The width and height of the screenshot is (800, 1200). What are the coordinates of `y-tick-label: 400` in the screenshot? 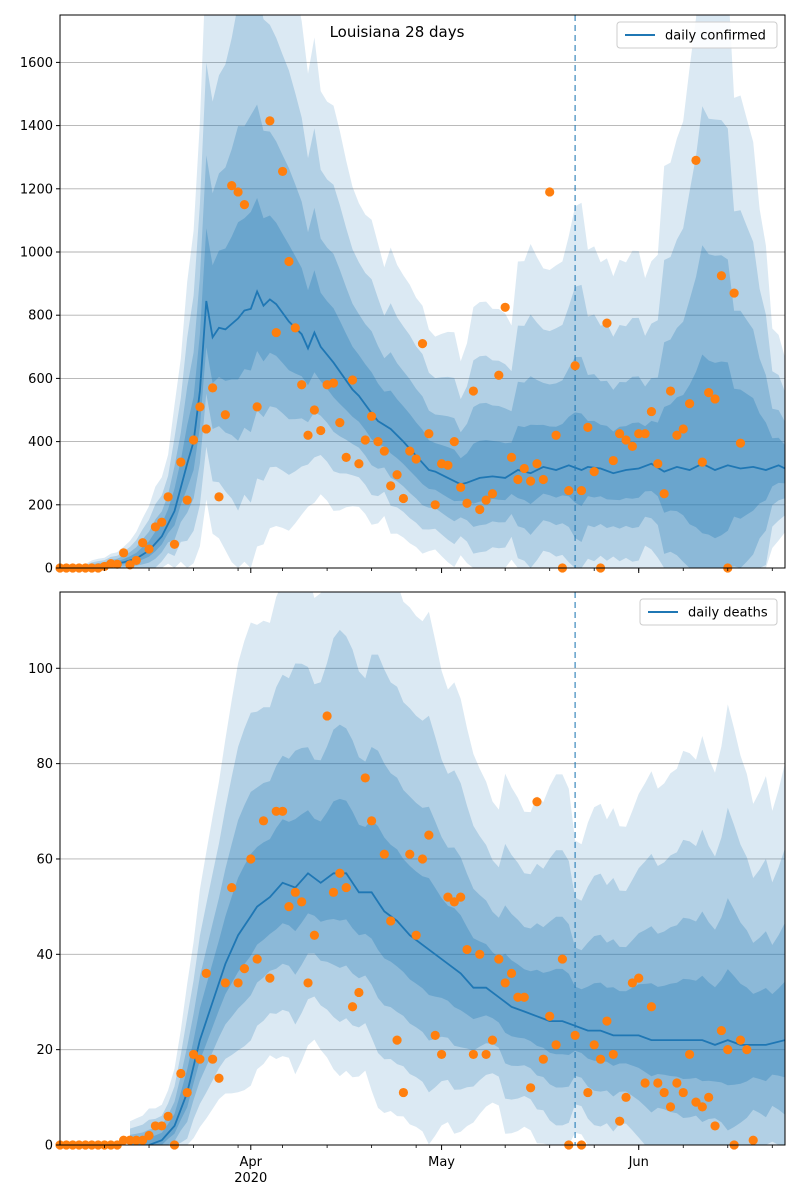 It's located at (40, 442).